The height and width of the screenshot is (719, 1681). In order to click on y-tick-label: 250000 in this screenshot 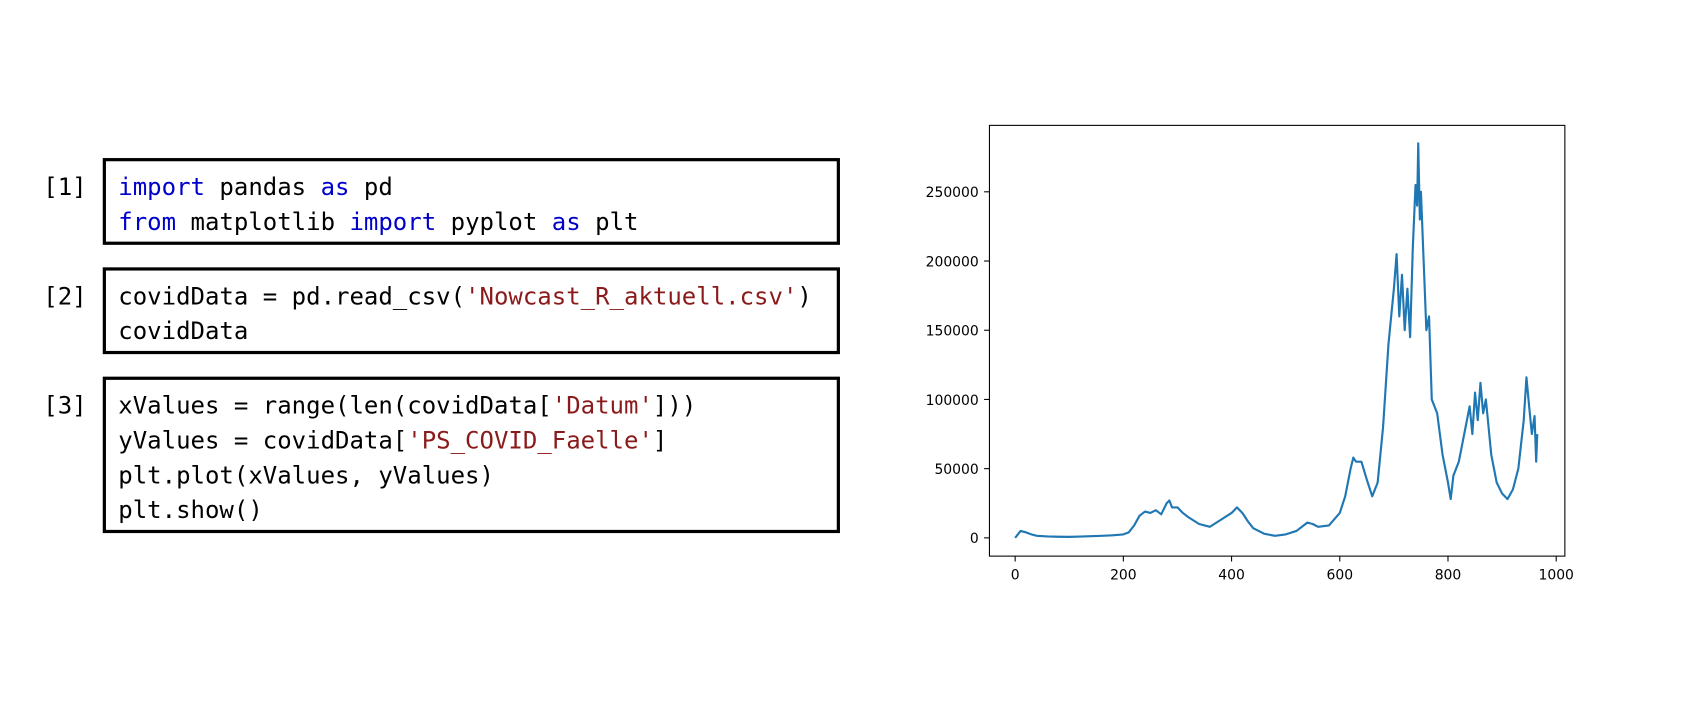, I will do `click(952, 193)`.